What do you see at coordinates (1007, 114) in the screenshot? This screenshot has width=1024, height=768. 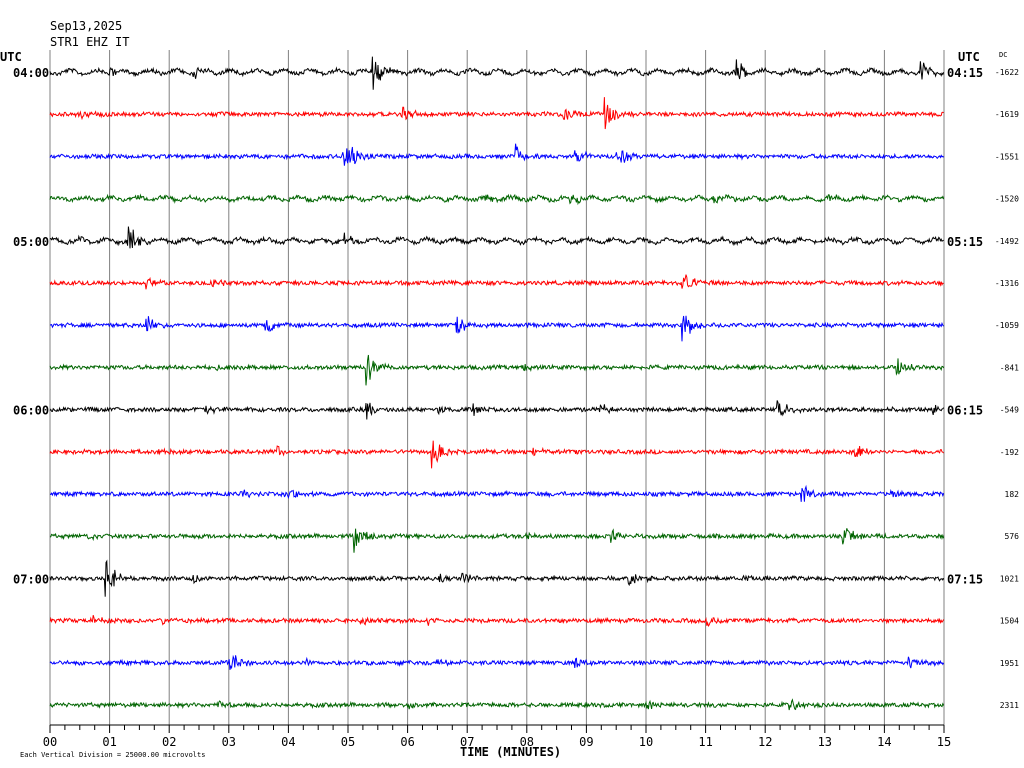 I see `trace-dc-value: -1619` at bounding box center [1007, 114].